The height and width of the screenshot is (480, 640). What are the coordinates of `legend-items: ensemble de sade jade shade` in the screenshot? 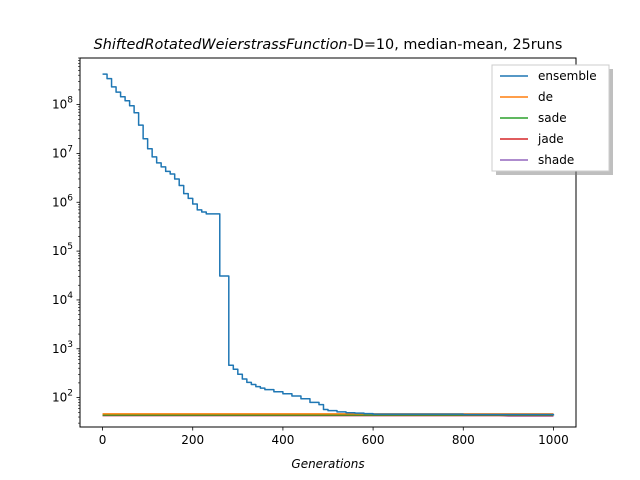 It's located at (548, 118).